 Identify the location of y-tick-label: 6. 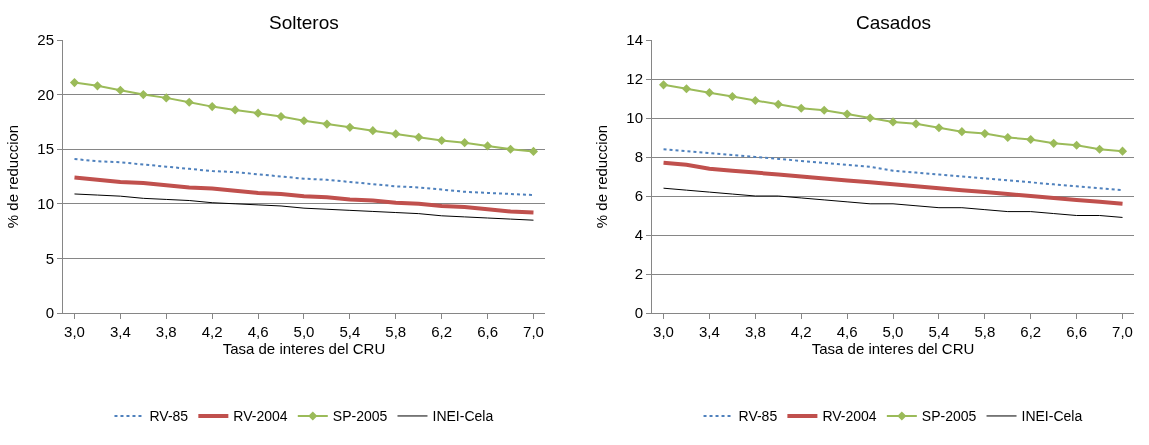
(639, 196).